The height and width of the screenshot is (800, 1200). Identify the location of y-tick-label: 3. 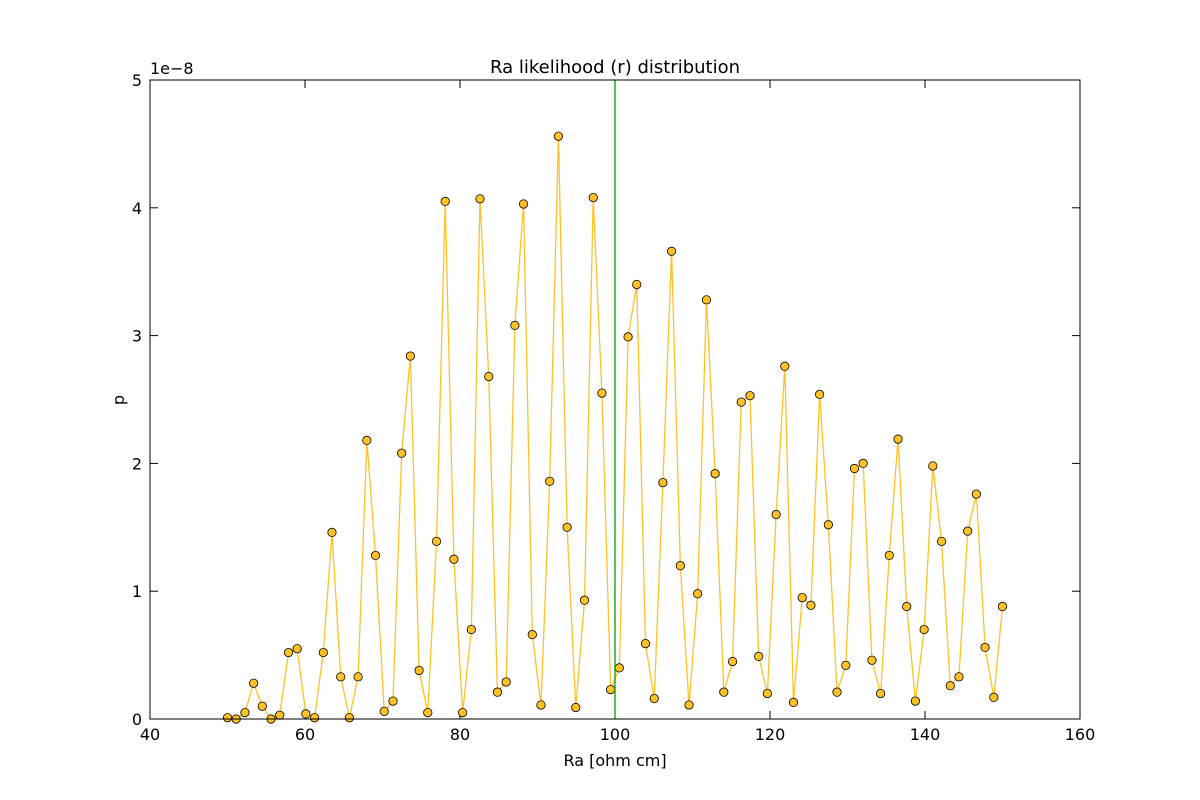
(137, 336).